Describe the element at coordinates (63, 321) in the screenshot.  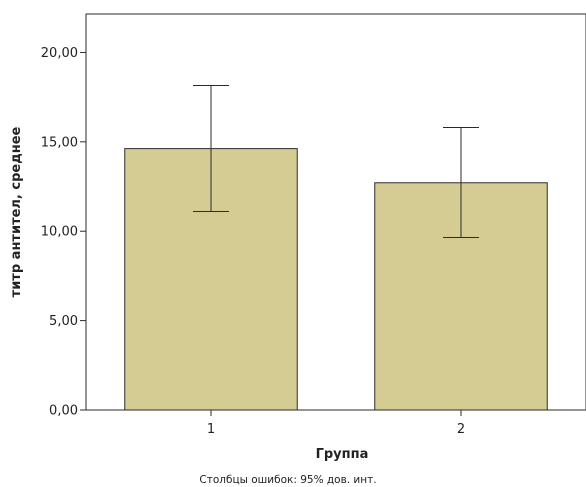
I see `y-tick-label: 5,00` at that location.